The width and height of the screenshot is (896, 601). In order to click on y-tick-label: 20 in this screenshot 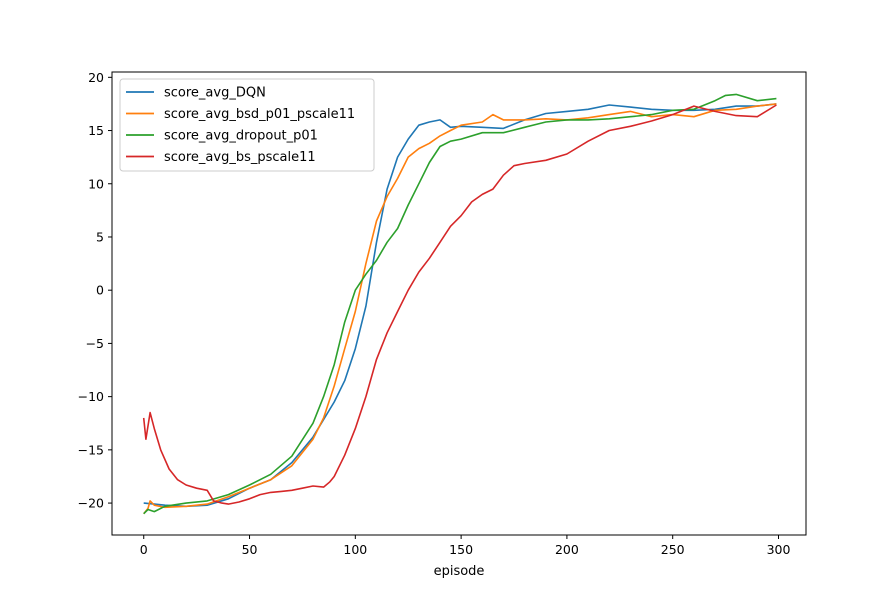, I will do `click(96, 77)`.